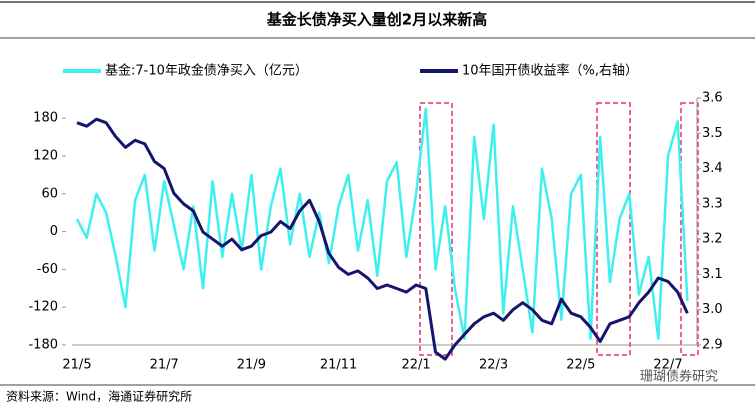 This screenshot has width=755, height=410. I want to click on y-tick-label: -180, so click(43, 345).